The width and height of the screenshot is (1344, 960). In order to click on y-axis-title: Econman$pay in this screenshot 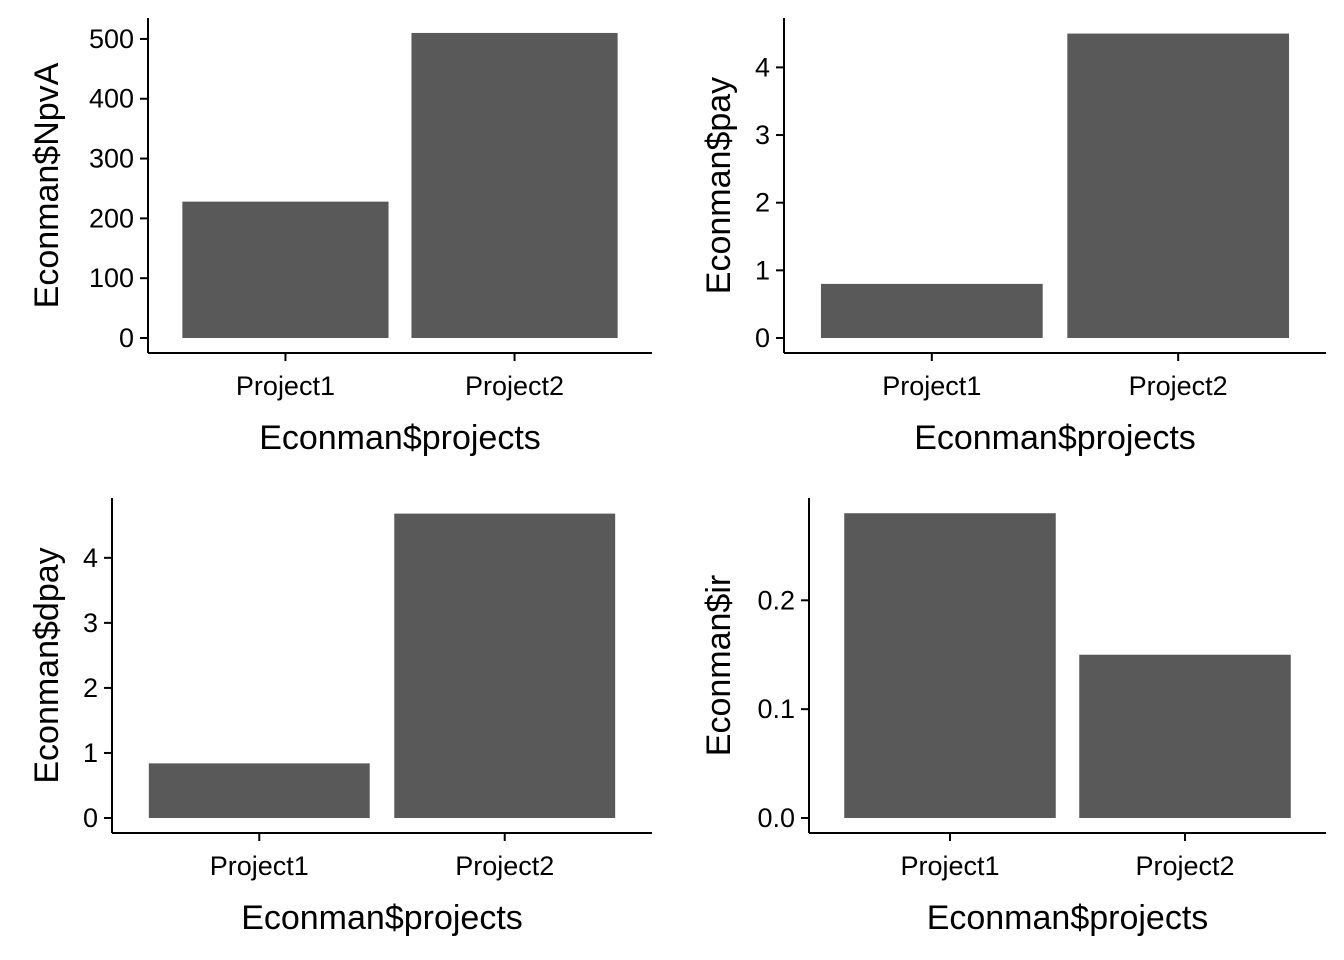, I will do `click(719, 185)`.